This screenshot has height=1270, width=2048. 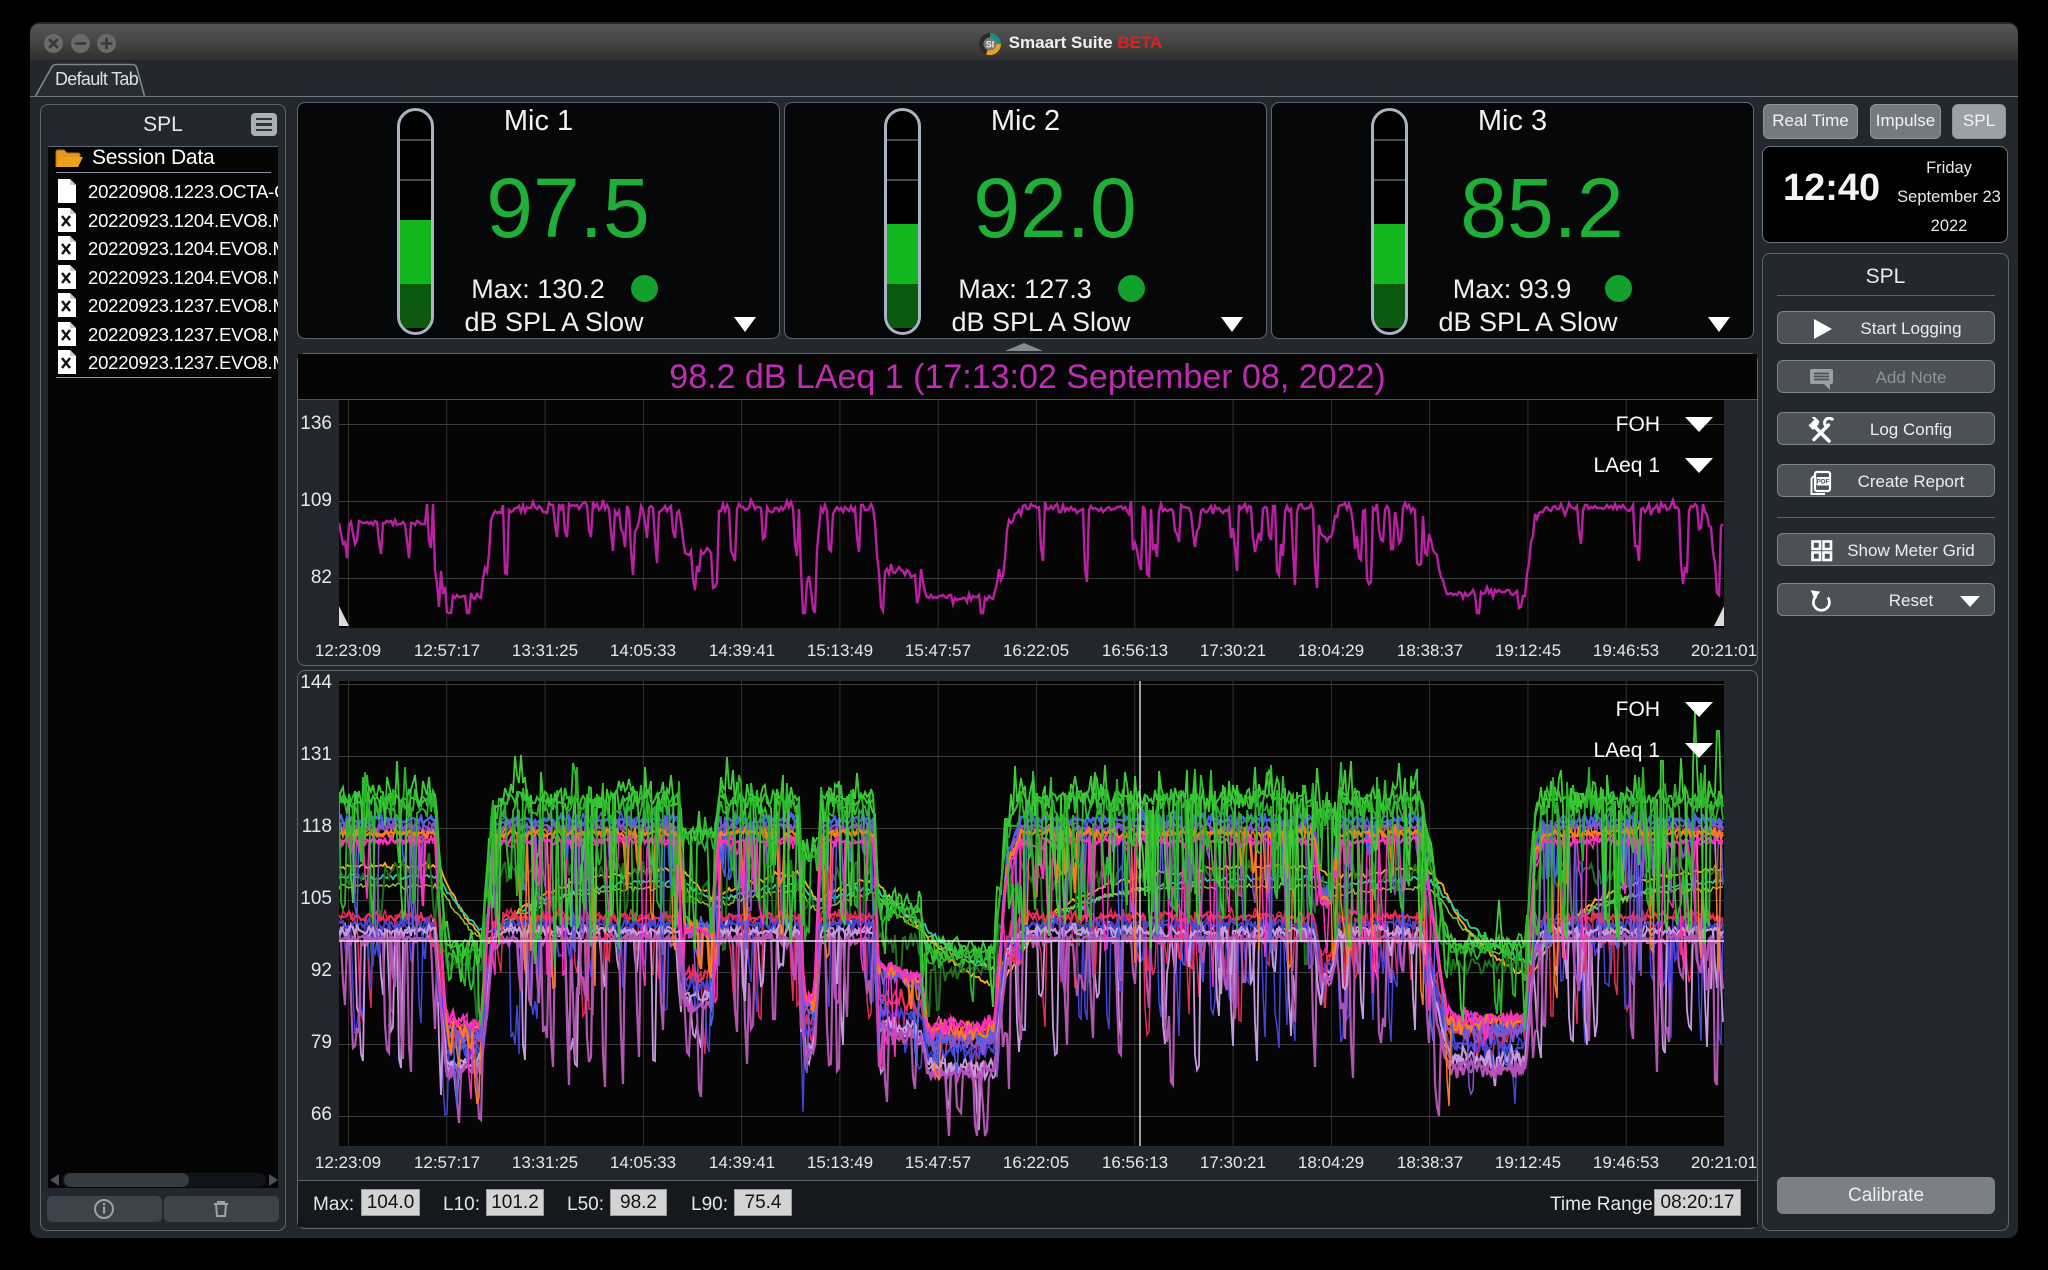 What do you see at coordinates (1823, 482) in the screenshot?
I see `svg-text: PDF` at bounding box center [1823, 482].